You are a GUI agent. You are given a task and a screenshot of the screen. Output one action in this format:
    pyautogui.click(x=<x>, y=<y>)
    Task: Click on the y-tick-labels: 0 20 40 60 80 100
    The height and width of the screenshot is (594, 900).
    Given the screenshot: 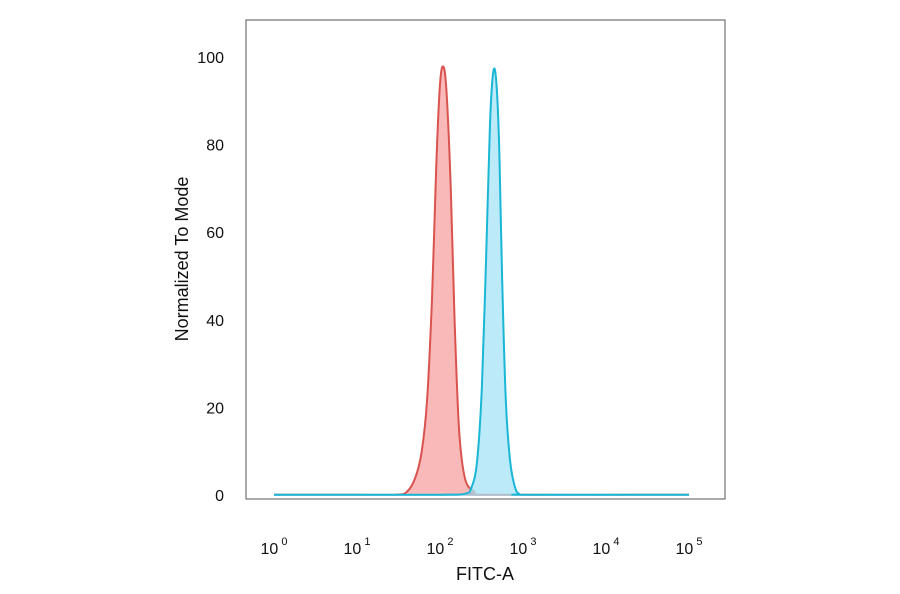 What is the action you would take?
    pyautogui.click(x=210, y=277)
    